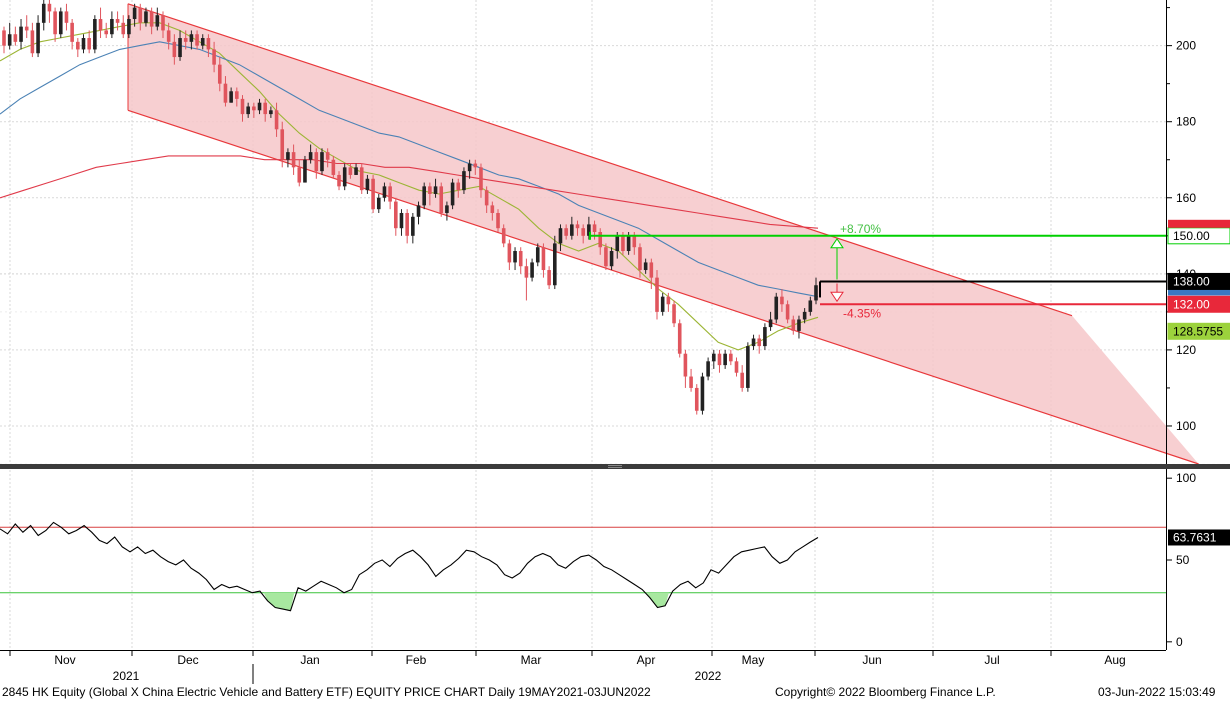 The height and width of the screenshot is (701, 1230). Describe the element at coordinates (1183, 560) in the screenshot. I see `rsi-axis-label: 50` at that location.